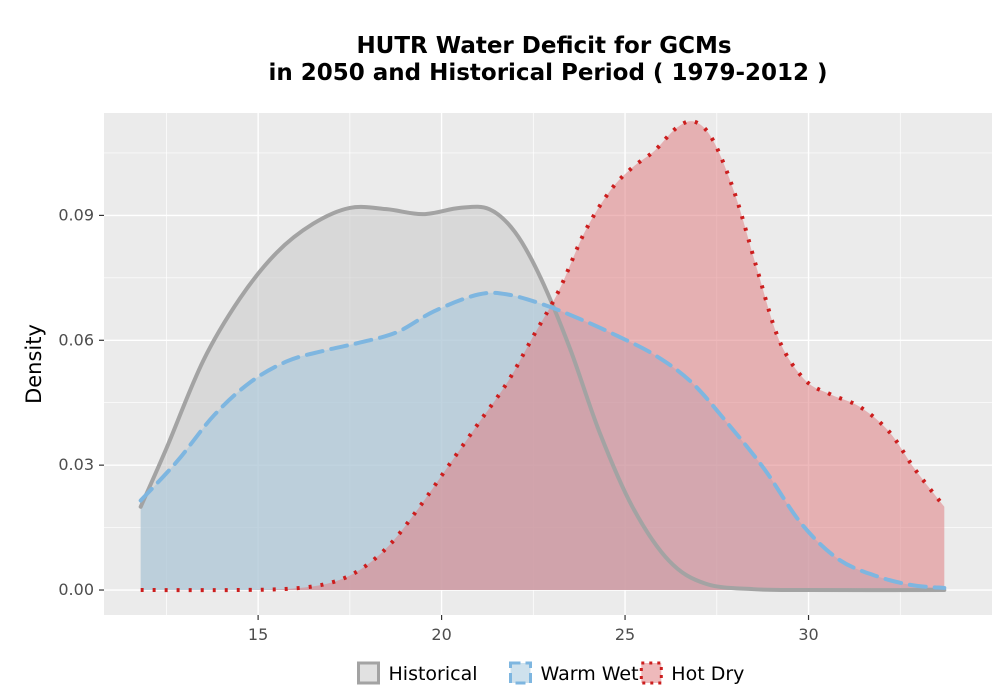 The width and height of the screenshot is (1000, 700). I want to click on y-tick-label: 0.00, so click(76, 589).